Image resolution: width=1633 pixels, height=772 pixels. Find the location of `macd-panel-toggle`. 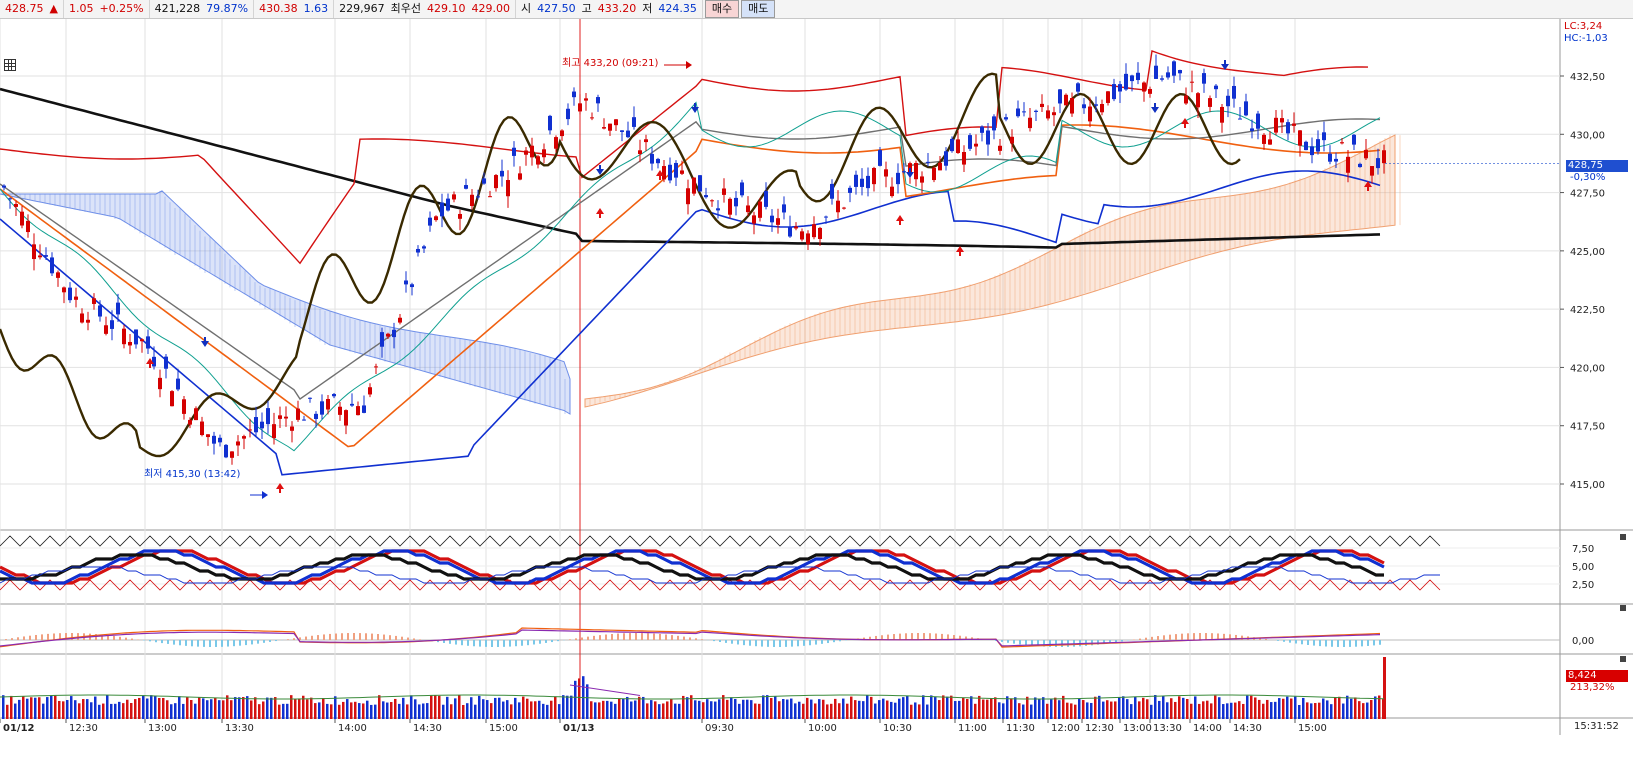

macd-panel-toggle is located at coordinates (1623, 608).